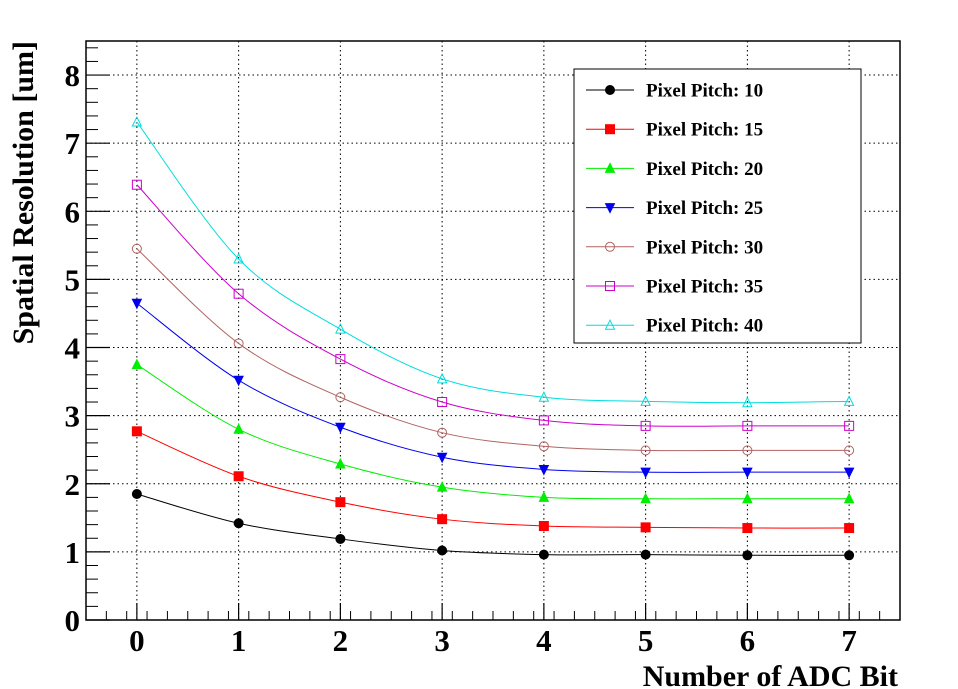 This screenshot has width=958, height=689. What do you see at coordinates (704, 287) in the screenshot?
I see `legend-label: Pixel Pitch: 35` at bounding box center [704, 287].